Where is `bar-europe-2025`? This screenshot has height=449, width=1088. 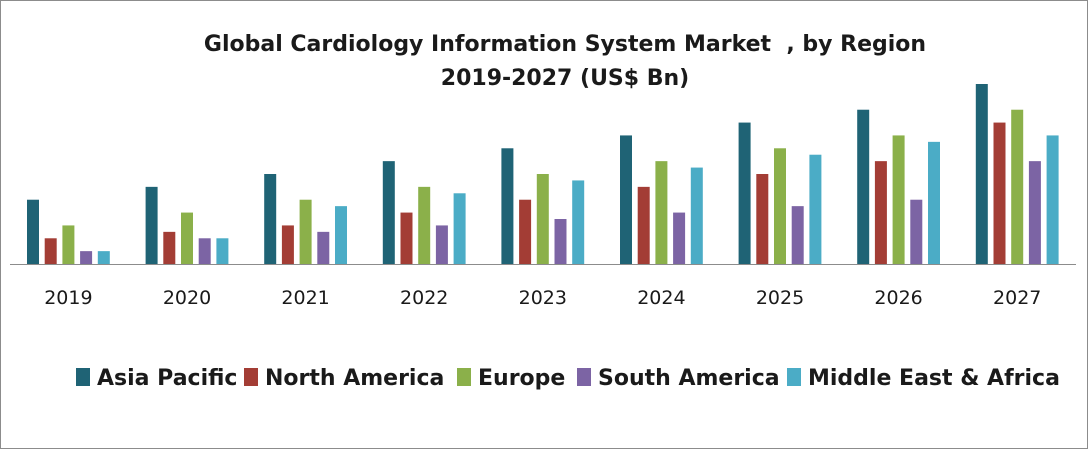 bar-europe-2025 is located at coordinates (780, 206).